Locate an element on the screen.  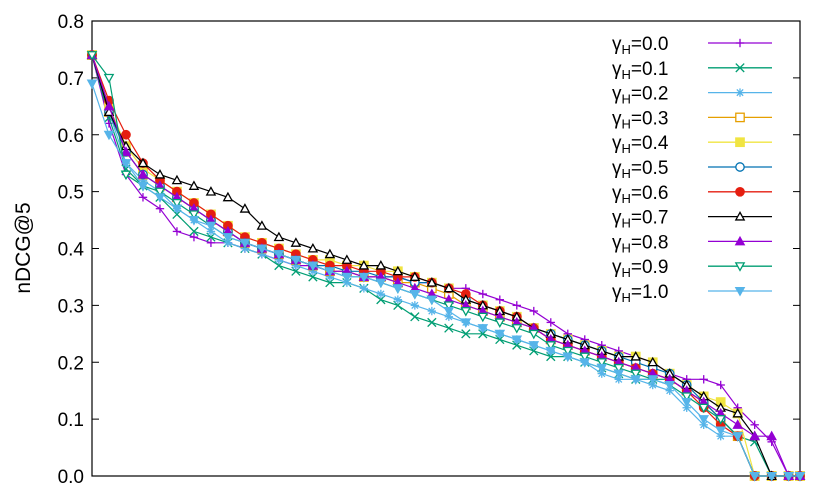
y-tick-label: 0.4 is located at coordinates (71, 250).